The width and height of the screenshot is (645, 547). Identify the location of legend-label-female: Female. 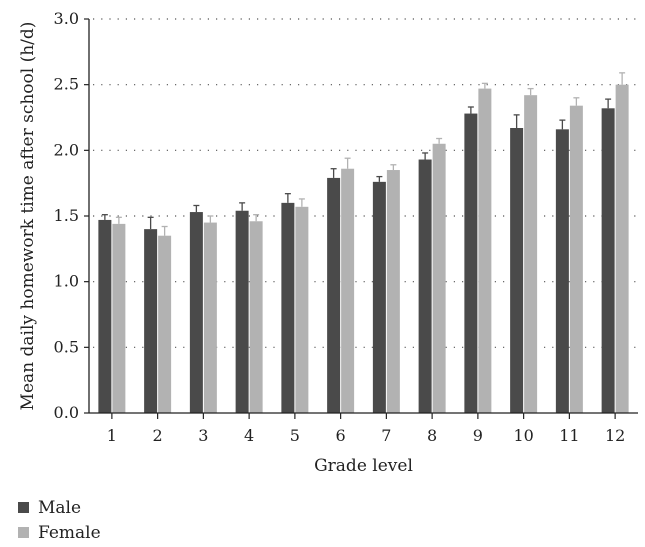
(69, 533).